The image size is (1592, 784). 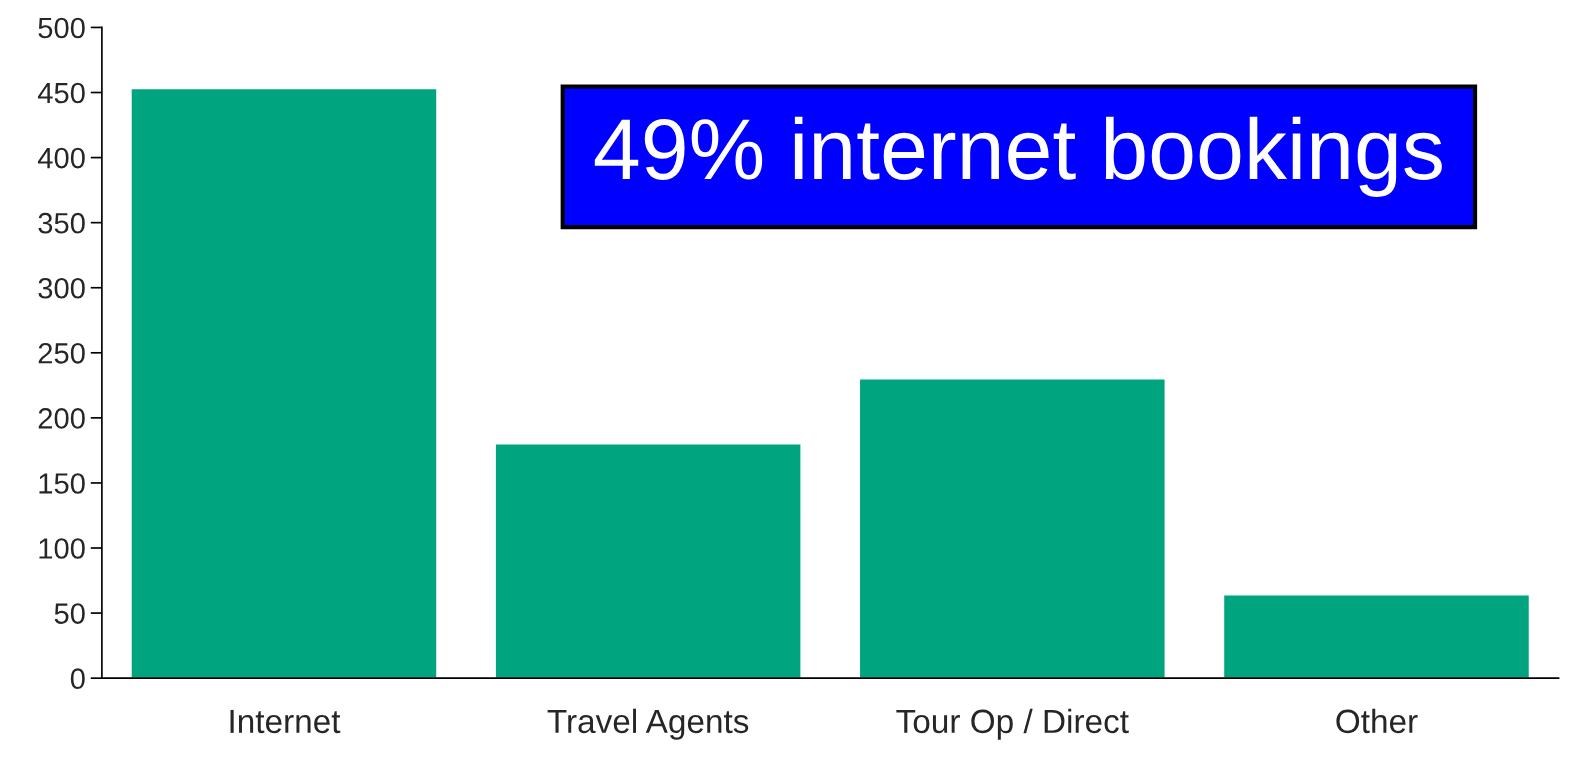 What do you see at coordinates (61, 158) in the screenshot?
I see `y-tick-label: 400` at bounding box center [61, 158].